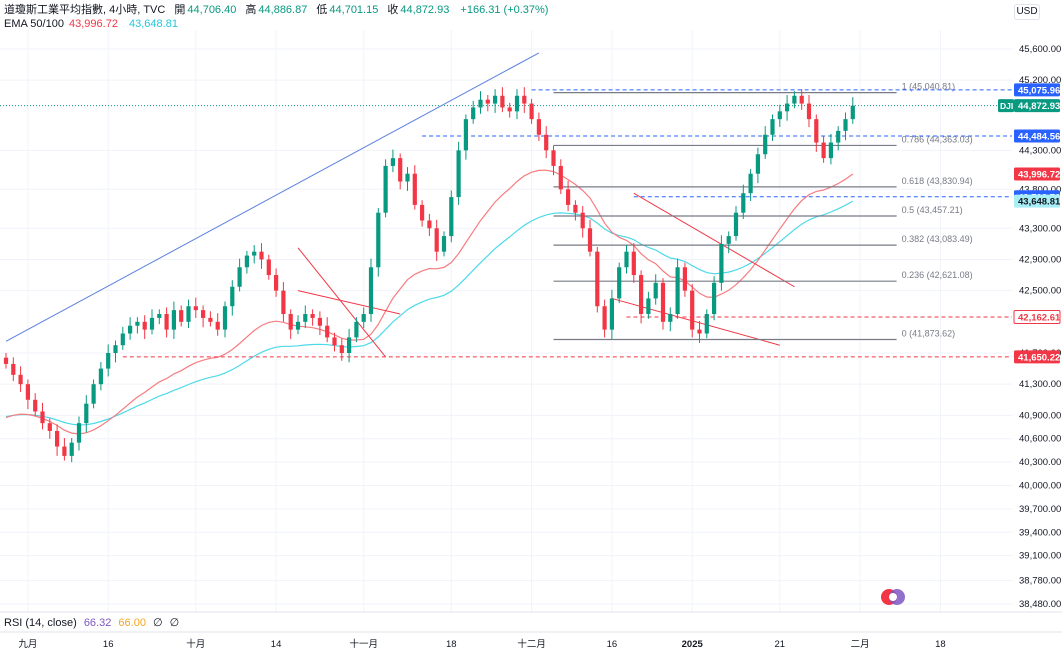 The width and height of the screenshot is (1062, 656). I want to click on change-value: +166.31 (+0.37%), so click(504, 10).